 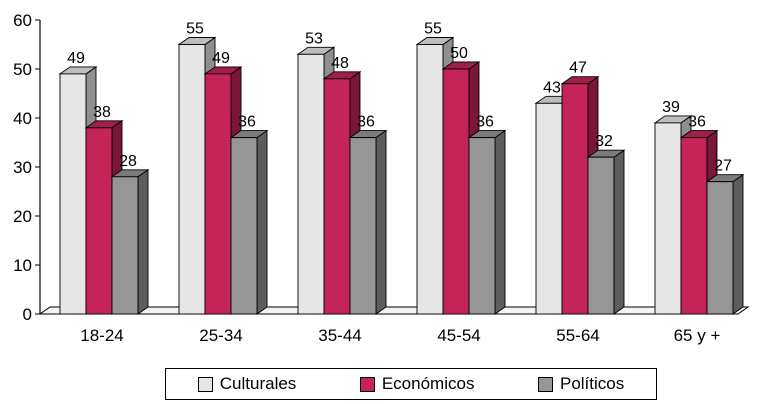 What do you see at coordinates (102, 112) in the screenshot?
I see `data-label: 38` at bounding box center [102, 112].